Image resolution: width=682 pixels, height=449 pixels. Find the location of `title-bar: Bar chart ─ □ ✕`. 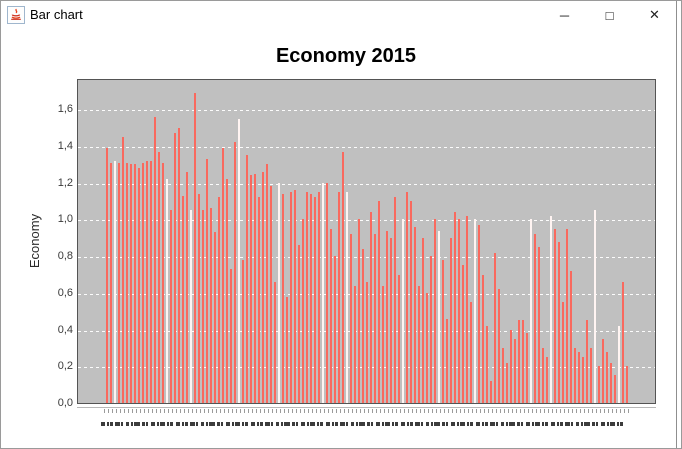

title-bar: Bar chart ─ □ ✕ is located at coordinates (339, 15).